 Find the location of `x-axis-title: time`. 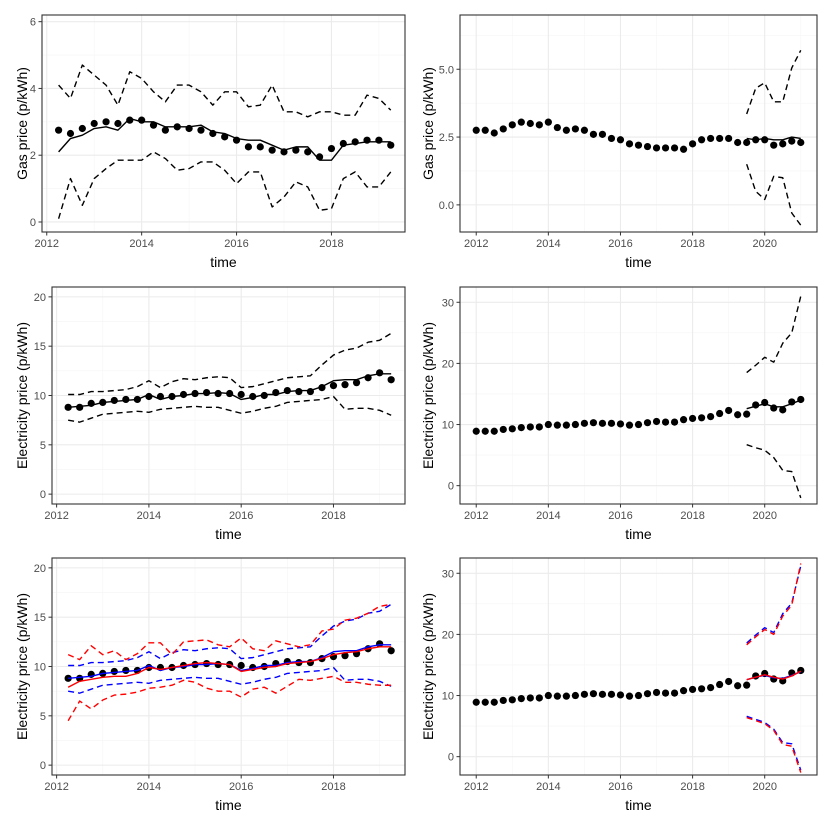

x-axis-title: time is located at coordinates (638, 534).